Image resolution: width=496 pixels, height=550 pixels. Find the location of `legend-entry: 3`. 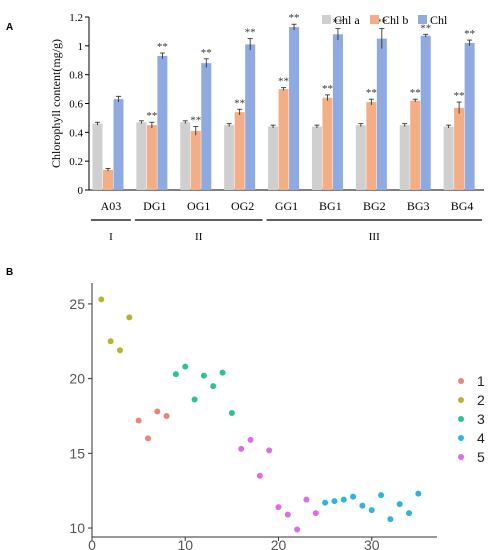

legend-entry: 3 is located at coordinates (481, 419).